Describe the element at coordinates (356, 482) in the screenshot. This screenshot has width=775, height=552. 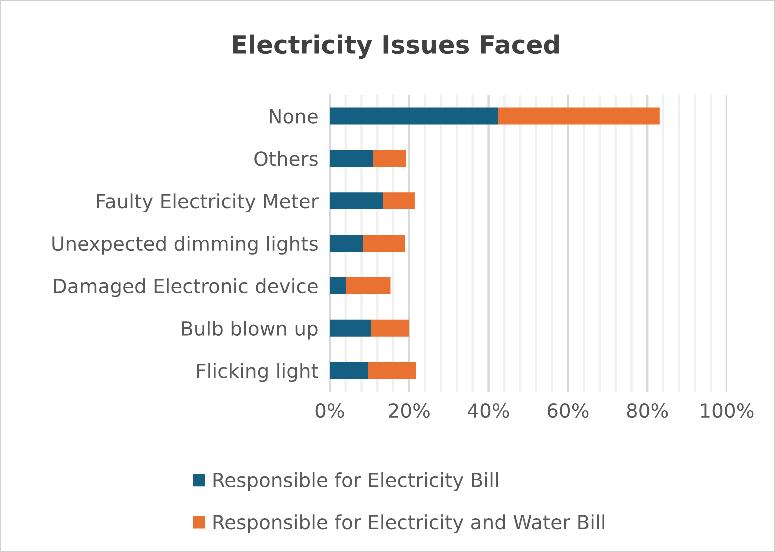
I see `legend-label: Responsible for Electricity Bill` at that location.